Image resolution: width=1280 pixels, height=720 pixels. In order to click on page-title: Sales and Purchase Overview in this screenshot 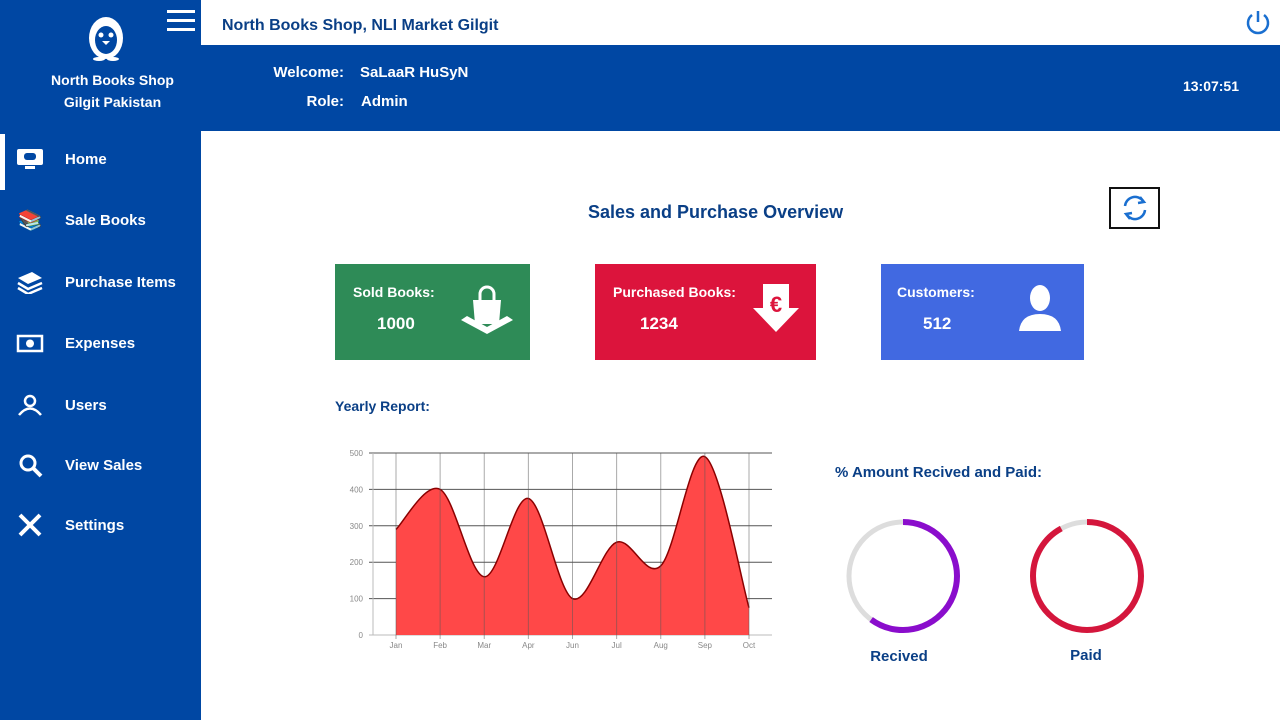, I will do `click(716, 212)`.